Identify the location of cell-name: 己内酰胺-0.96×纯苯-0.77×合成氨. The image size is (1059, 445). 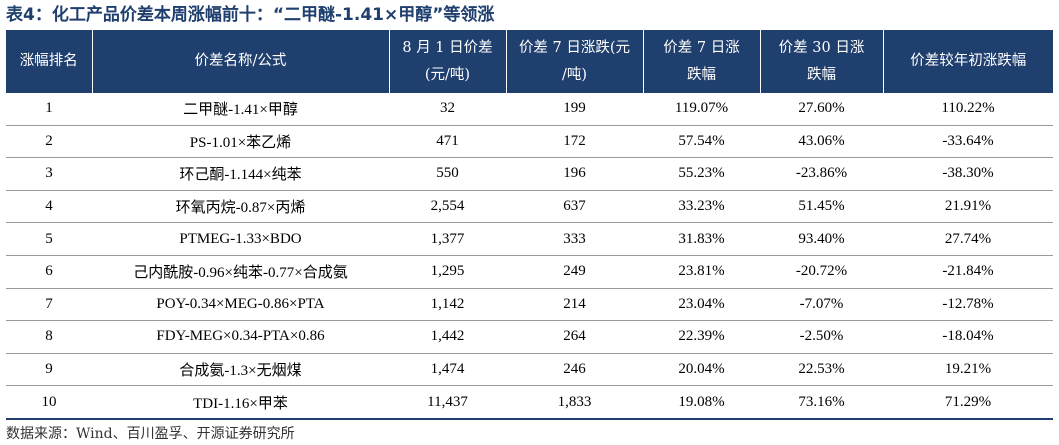
(240, 272).